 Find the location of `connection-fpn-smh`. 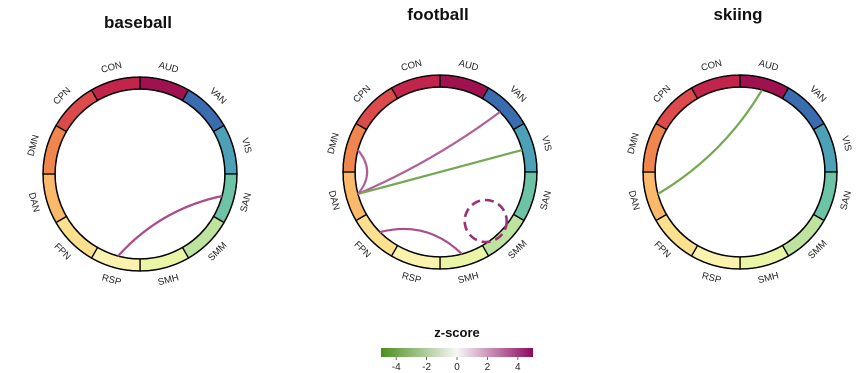

connection-fpn-smh is located at coordinates (421, 241).